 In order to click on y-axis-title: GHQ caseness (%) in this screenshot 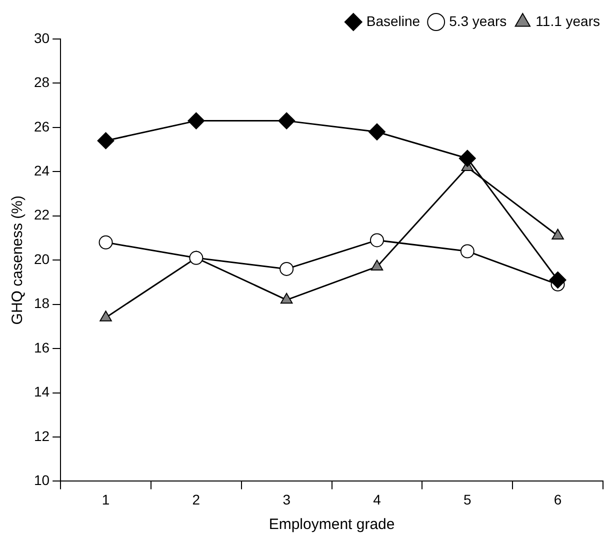, I will do `click(17, 260)`.